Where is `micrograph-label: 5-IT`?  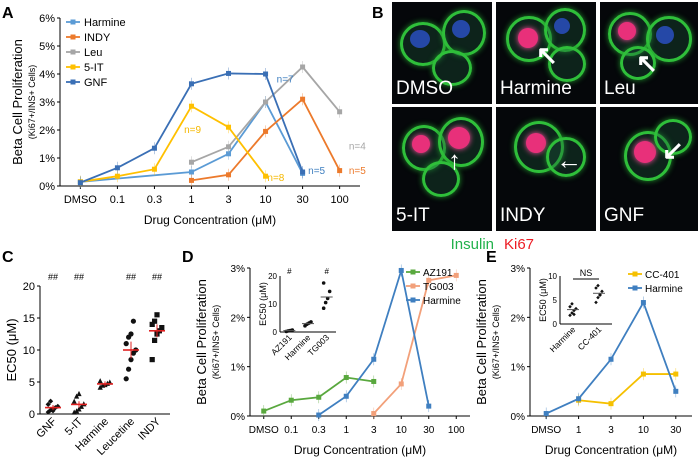 micrograph-label: 5-IT is located at coordinates (413, 215).